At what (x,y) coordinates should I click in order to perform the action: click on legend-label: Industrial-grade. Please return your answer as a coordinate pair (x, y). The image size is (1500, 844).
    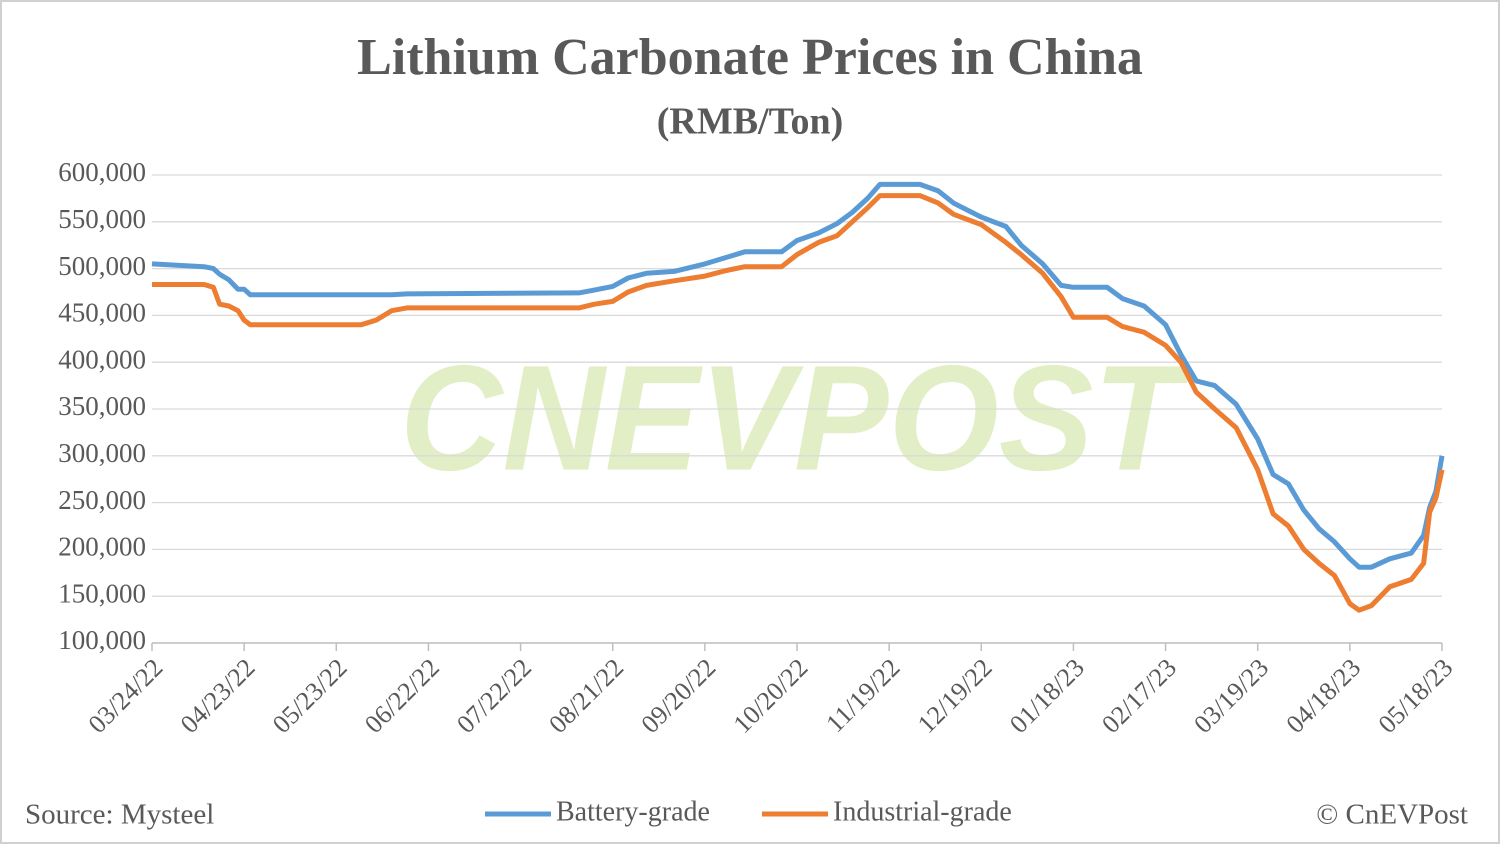
    Looking at the image, I should click on (922, 811).